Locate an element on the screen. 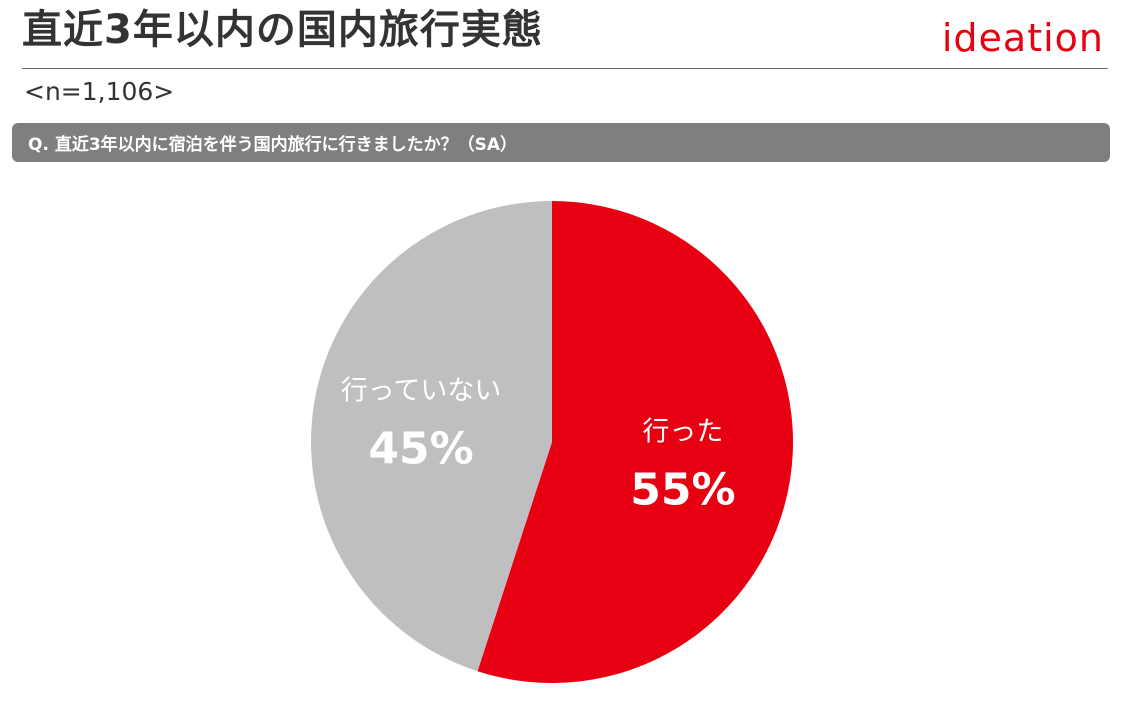 Image resolution: width=1134 pixels, height=710 pixels. question-bar: Q. 直近3年以内に宿泊を伴う国内旅行に行きましたか？（SA） is located at coordinates (561, 142).